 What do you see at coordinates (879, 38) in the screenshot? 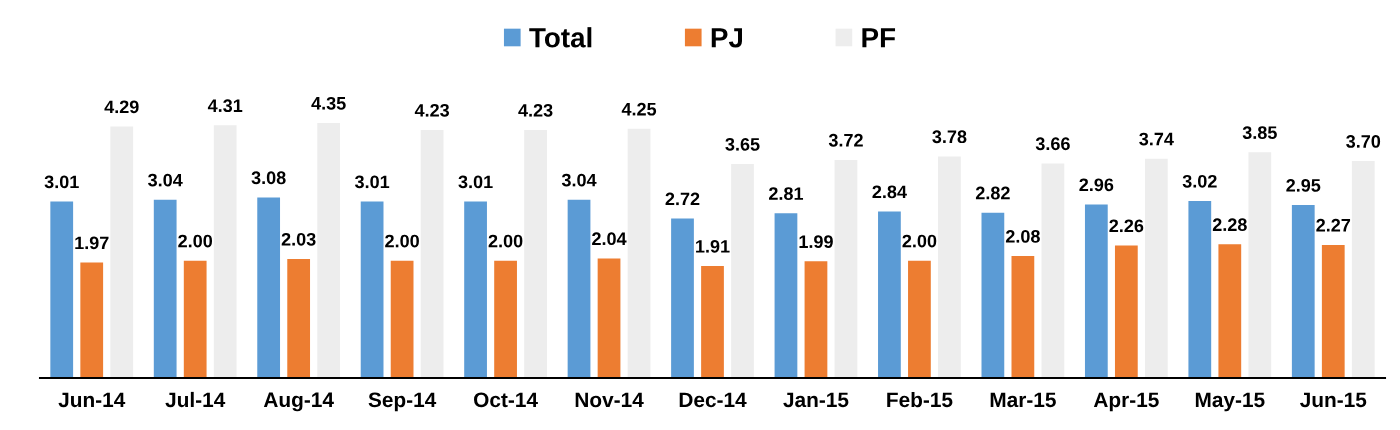
I see `legend-label: PF` at bounding box center [879, 38].